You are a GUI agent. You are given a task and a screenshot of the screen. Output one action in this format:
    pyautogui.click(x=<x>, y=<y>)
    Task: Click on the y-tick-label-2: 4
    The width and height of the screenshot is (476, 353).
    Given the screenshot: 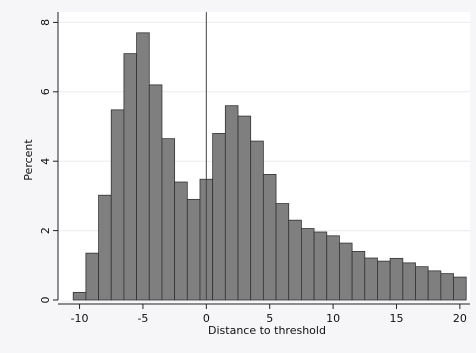 What is the action you would take?
    pyautogui.click(x=45, y=161)
    